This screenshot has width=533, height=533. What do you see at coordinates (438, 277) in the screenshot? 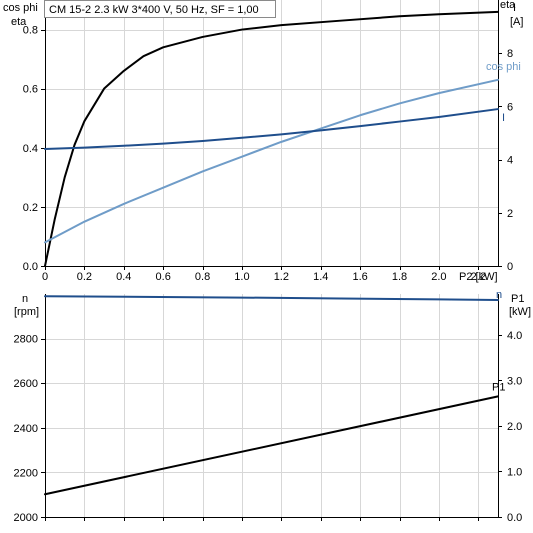
I see `top-x-tick-label: 2.0` at bounding box center [438, 277].